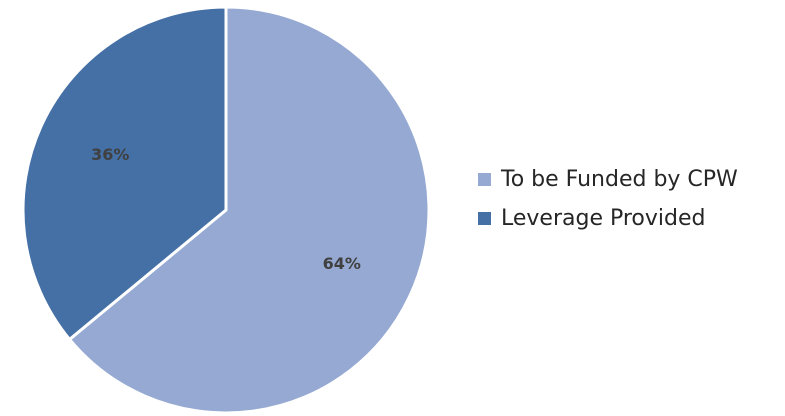  I want to click on legend-swatch-funded-by-cpw, so click(484, 179).